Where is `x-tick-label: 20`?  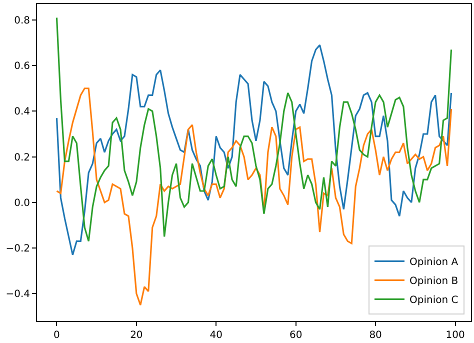
x-tick-label: 20 is located at coordinates (136, 335).